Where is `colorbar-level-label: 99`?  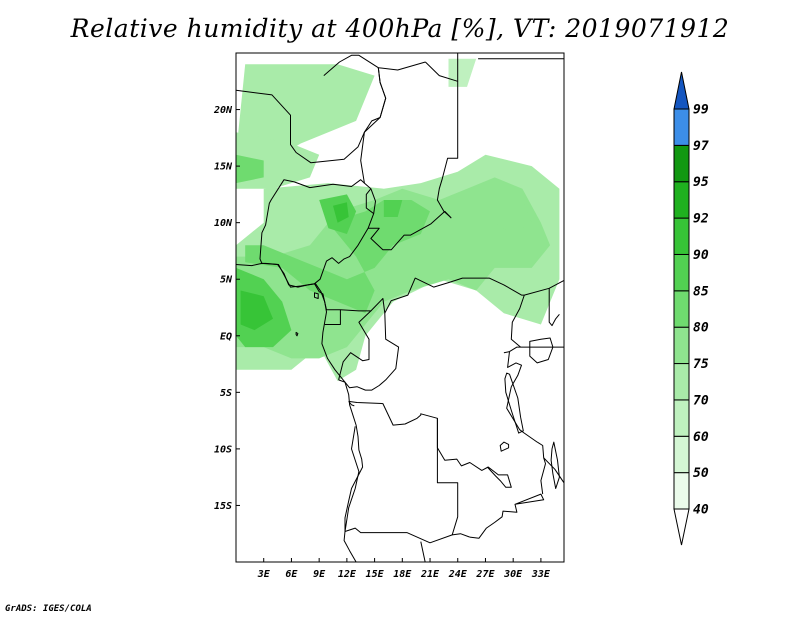 colorbar-level-label: 99 is located at coordinates (701, 110).